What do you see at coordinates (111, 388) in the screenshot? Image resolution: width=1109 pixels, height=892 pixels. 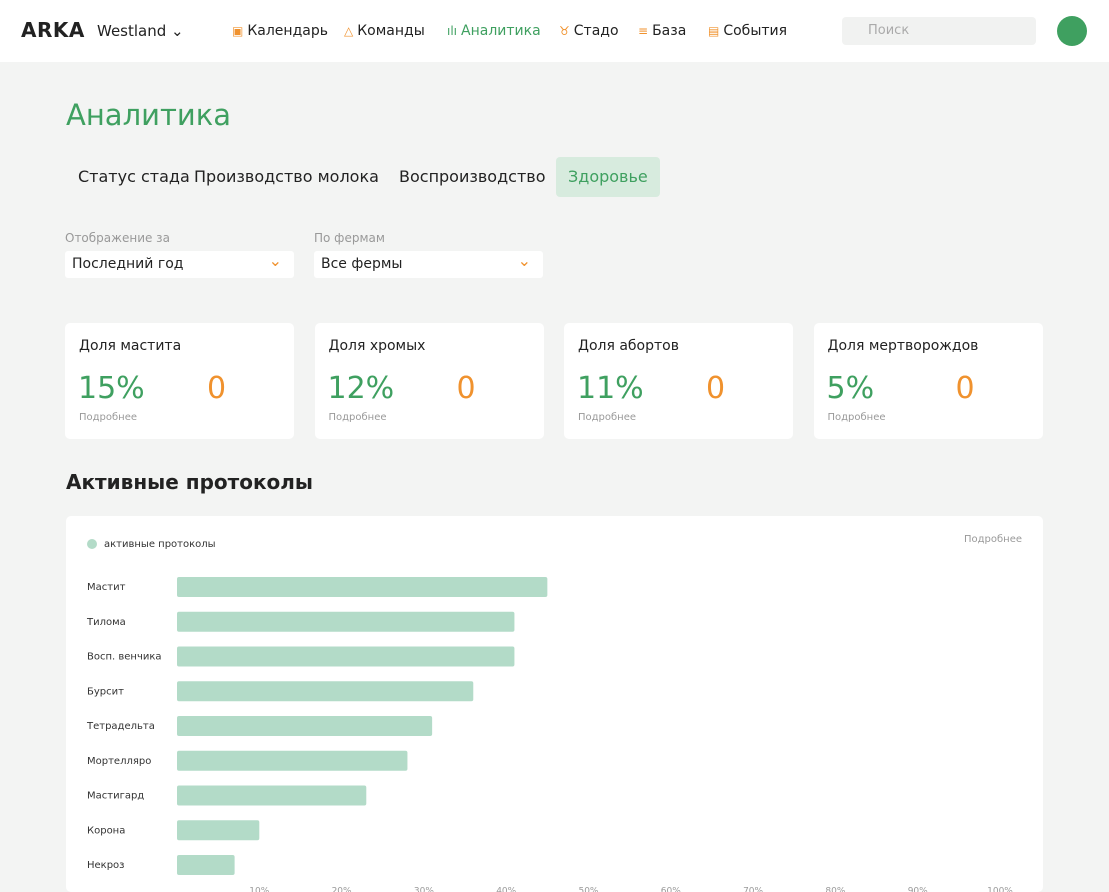 I see `card-value: 15%` at bounding box center [111, 388].